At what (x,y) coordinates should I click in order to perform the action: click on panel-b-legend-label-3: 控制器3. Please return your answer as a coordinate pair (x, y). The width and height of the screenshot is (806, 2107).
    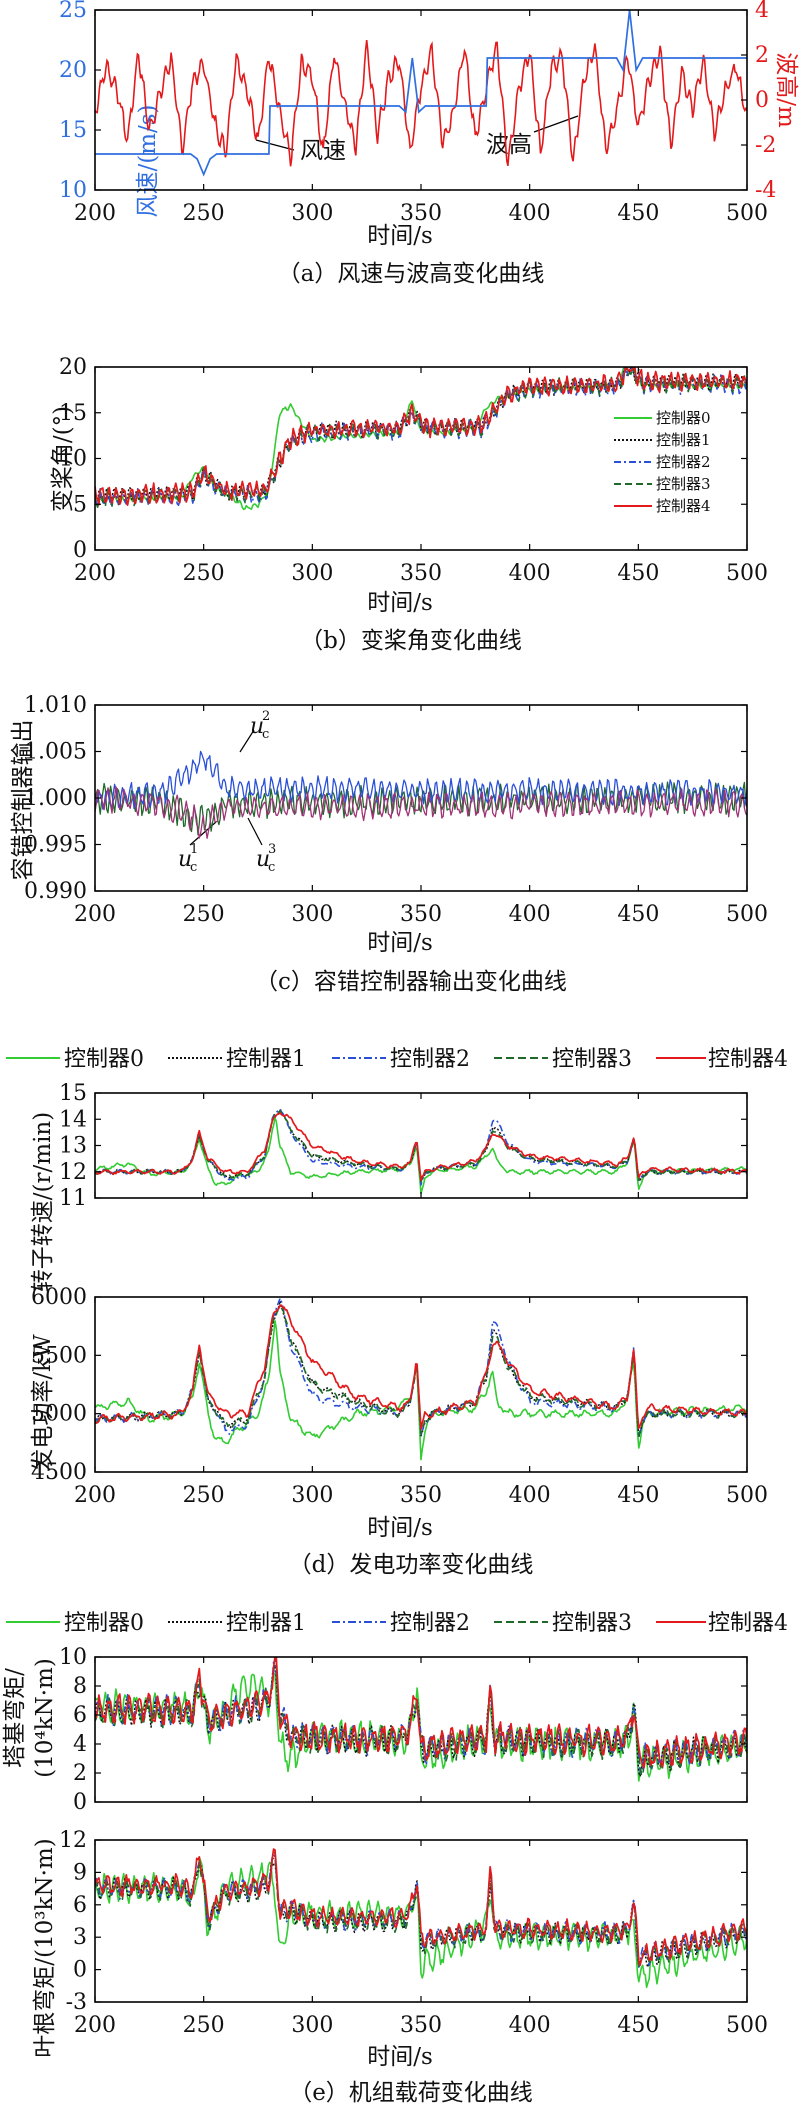
    Looking at the image, I should click on (683, 484).